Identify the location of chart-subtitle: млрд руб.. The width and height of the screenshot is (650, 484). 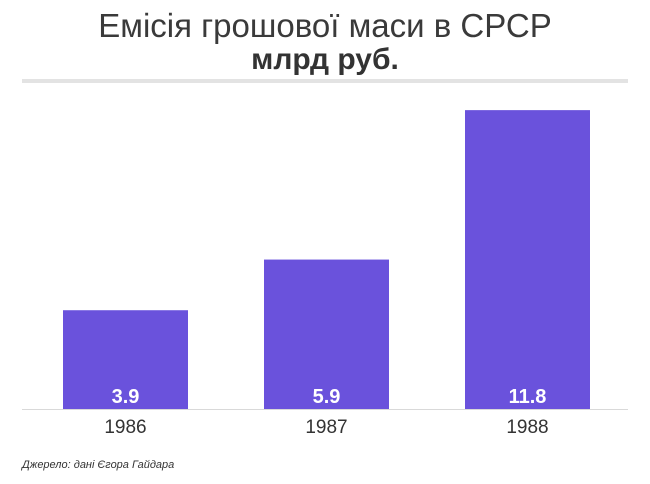
(325, 59).